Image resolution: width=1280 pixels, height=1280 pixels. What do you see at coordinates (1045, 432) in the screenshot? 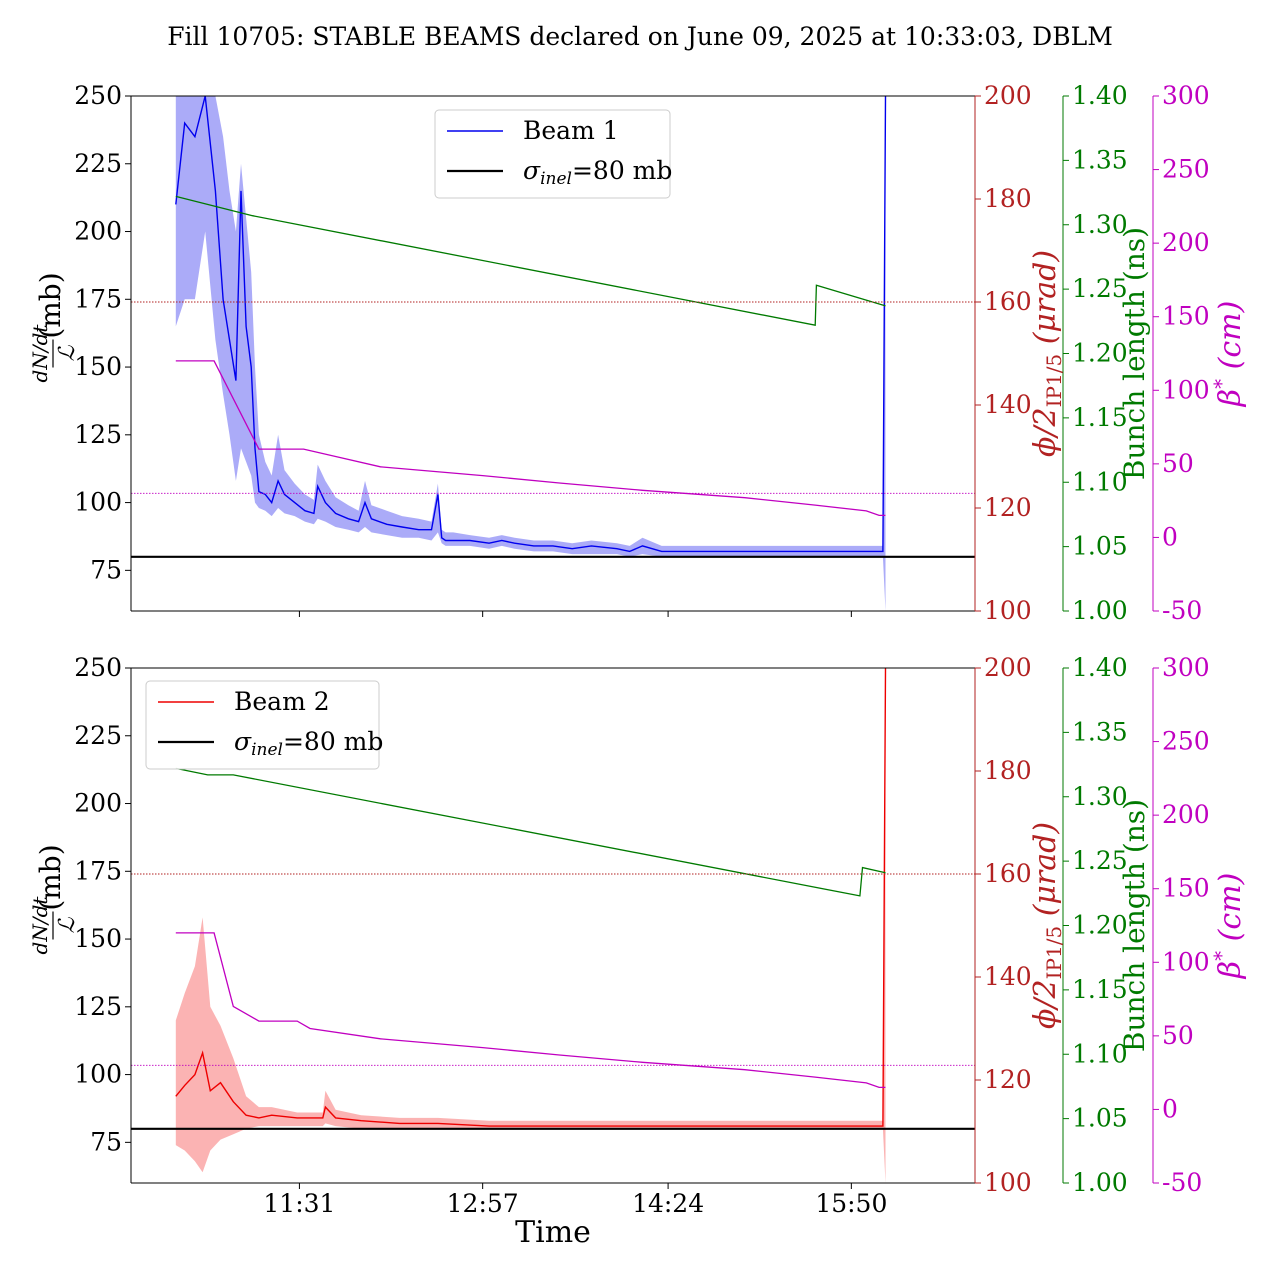
I see `phi-label-main: ϕ/2` at bounding box center [1045, 432].